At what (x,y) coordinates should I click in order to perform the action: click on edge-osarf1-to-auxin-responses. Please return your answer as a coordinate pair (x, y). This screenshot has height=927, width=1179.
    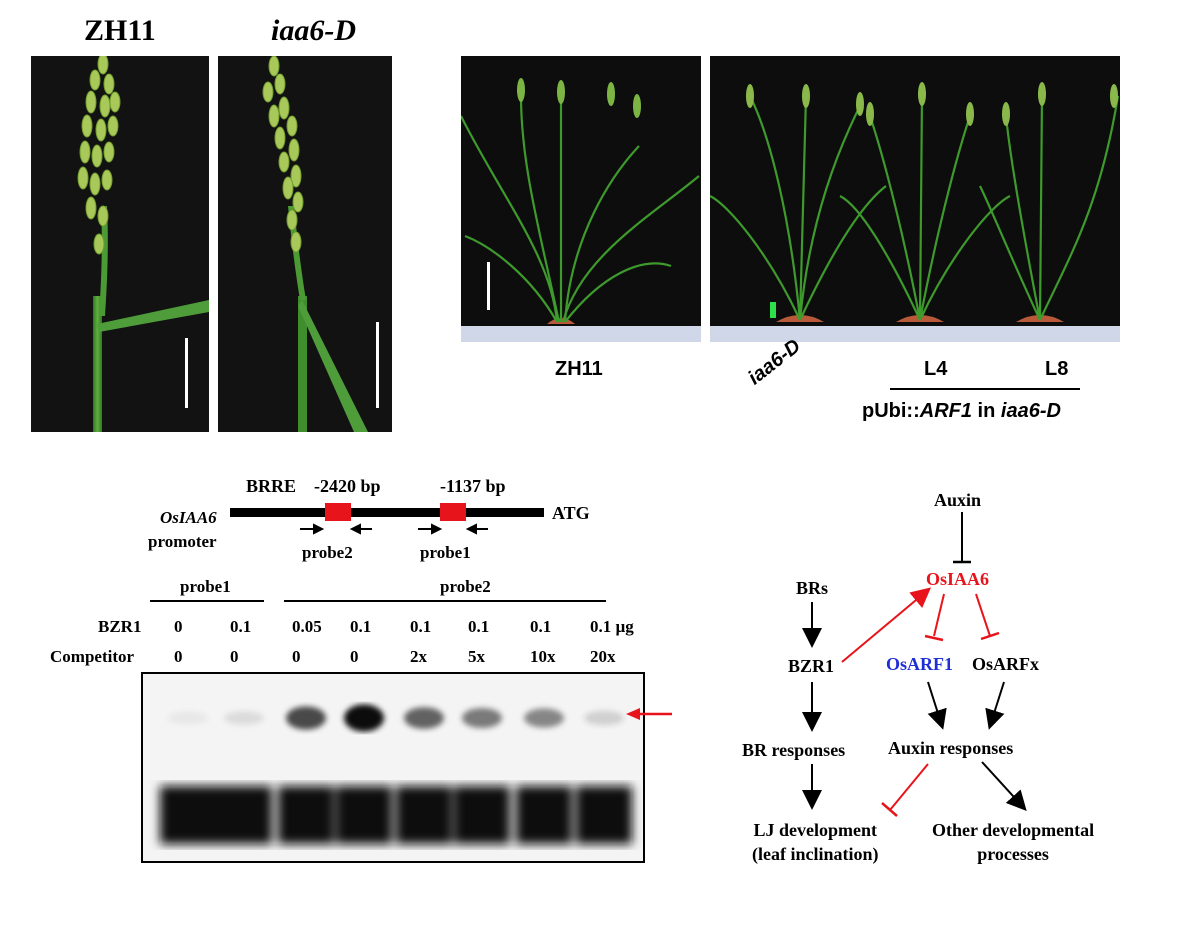
    Looking at the image, I should click on (937, 705).